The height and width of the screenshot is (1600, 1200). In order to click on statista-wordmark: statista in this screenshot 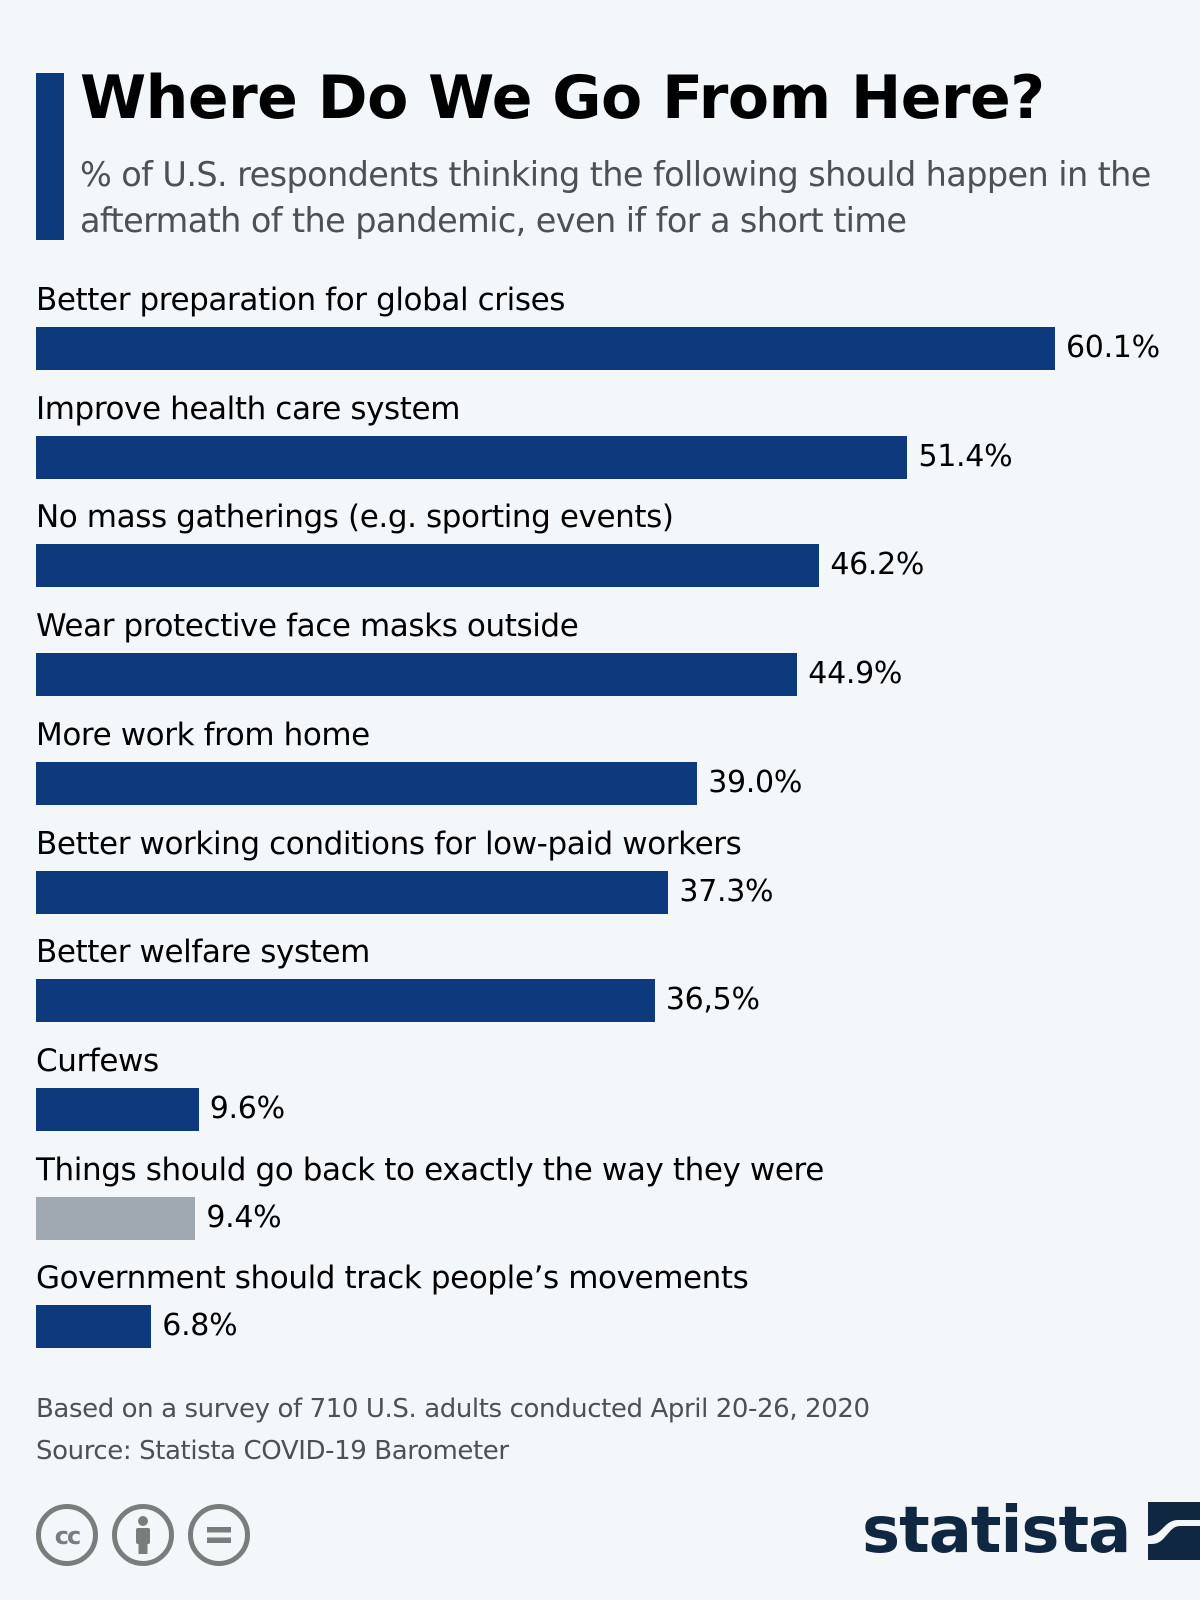, I will do `click(996, 1531)`.